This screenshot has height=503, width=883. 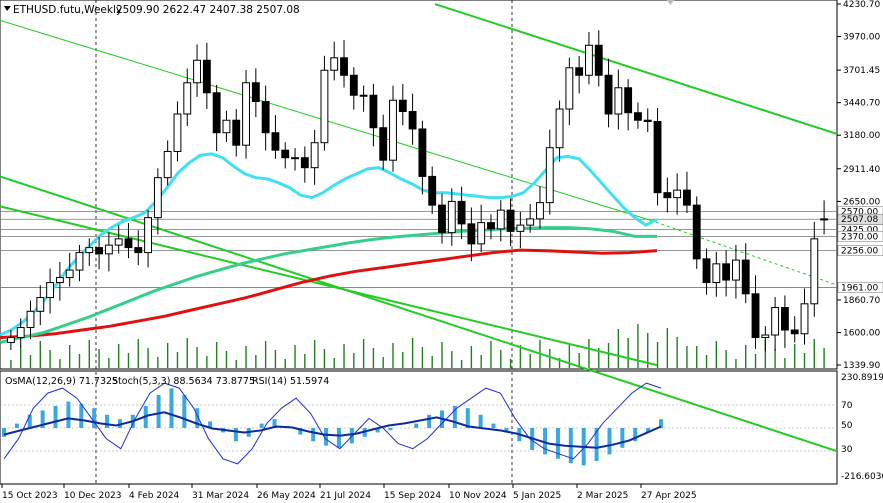 What do you see at coordinates (859, 230) in the screenshot?
I see `level-price-label: 2425.00` at bounding box center [859, 230].